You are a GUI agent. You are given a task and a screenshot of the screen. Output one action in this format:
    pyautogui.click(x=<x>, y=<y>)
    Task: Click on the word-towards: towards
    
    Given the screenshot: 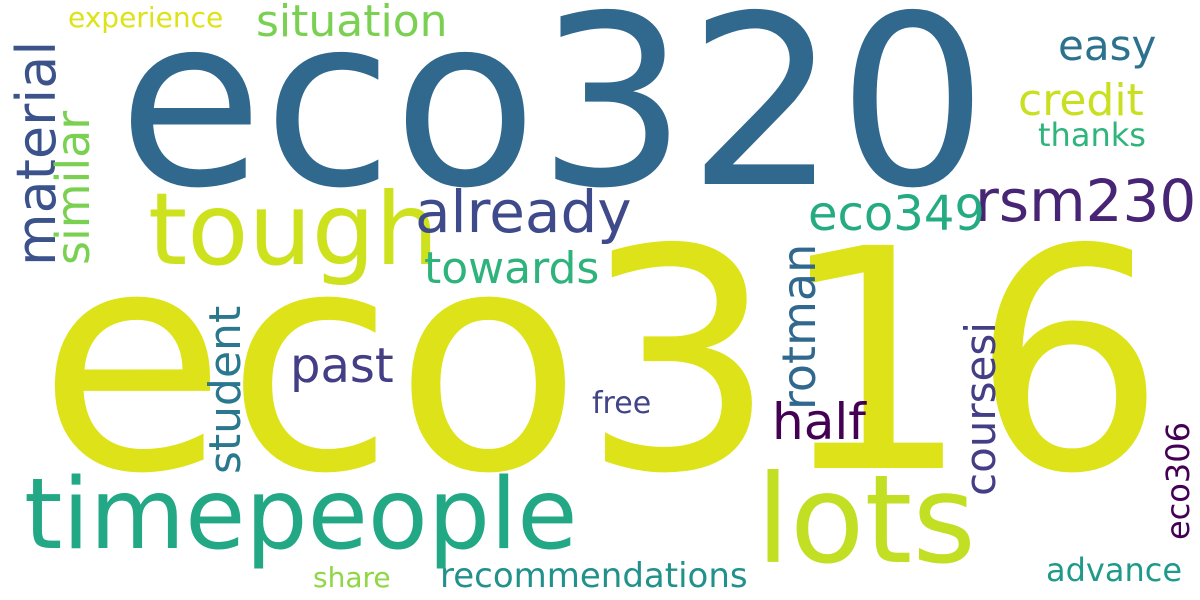 What is the action you would take?
    pyautogui.click(x=512, y=268)
    